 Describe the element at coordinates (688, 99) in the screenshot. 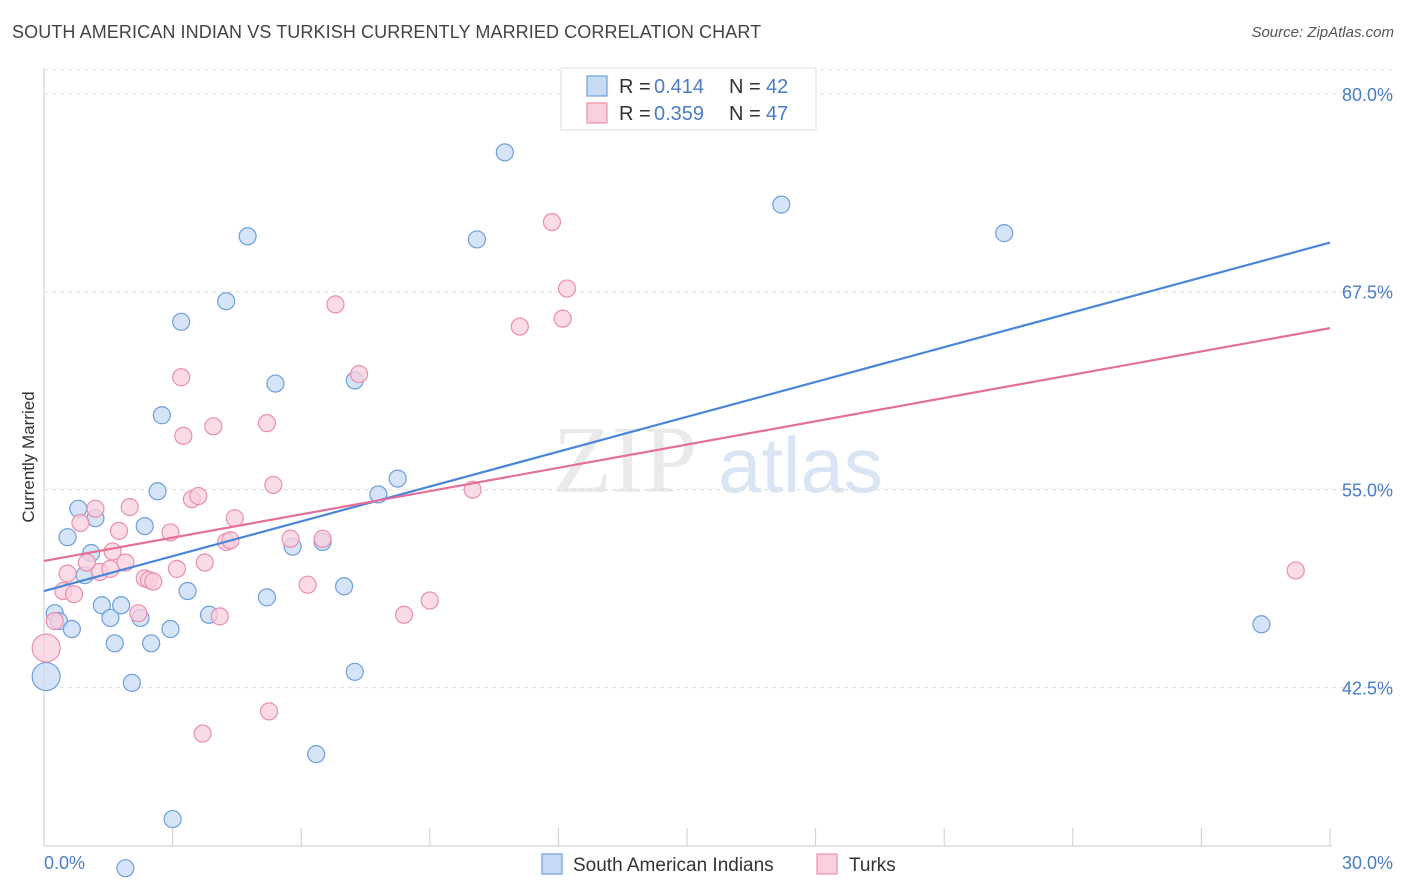

I see `stats-legend: R = 0.414 N = 42 R = 0.359 N = 47` at that location.